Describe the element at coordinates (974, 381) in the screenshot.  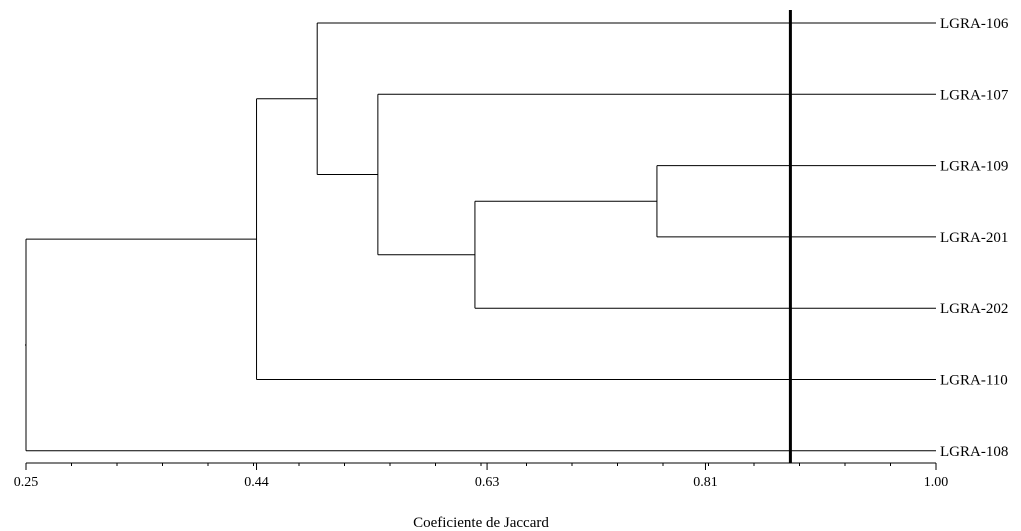
I see `leaf-label: LGRA-110` at that location.